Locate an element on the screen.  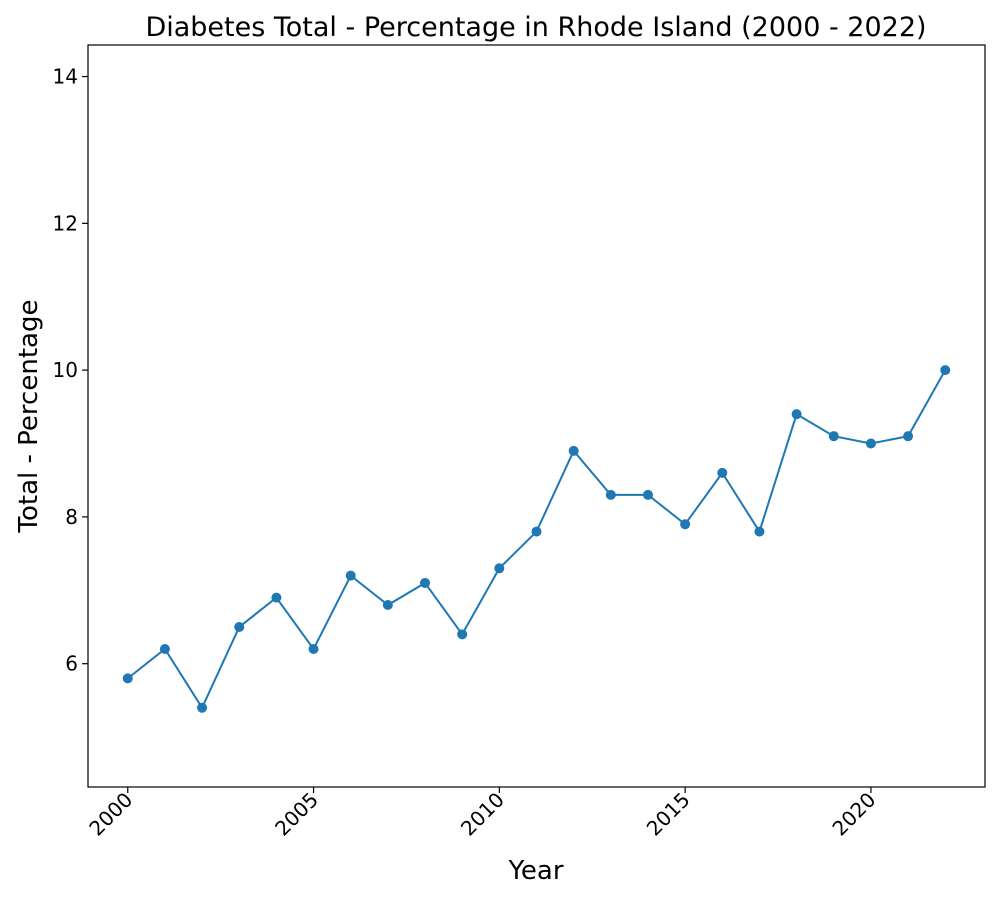
y-tick-label: 12 is located at coordinates (65, 223).